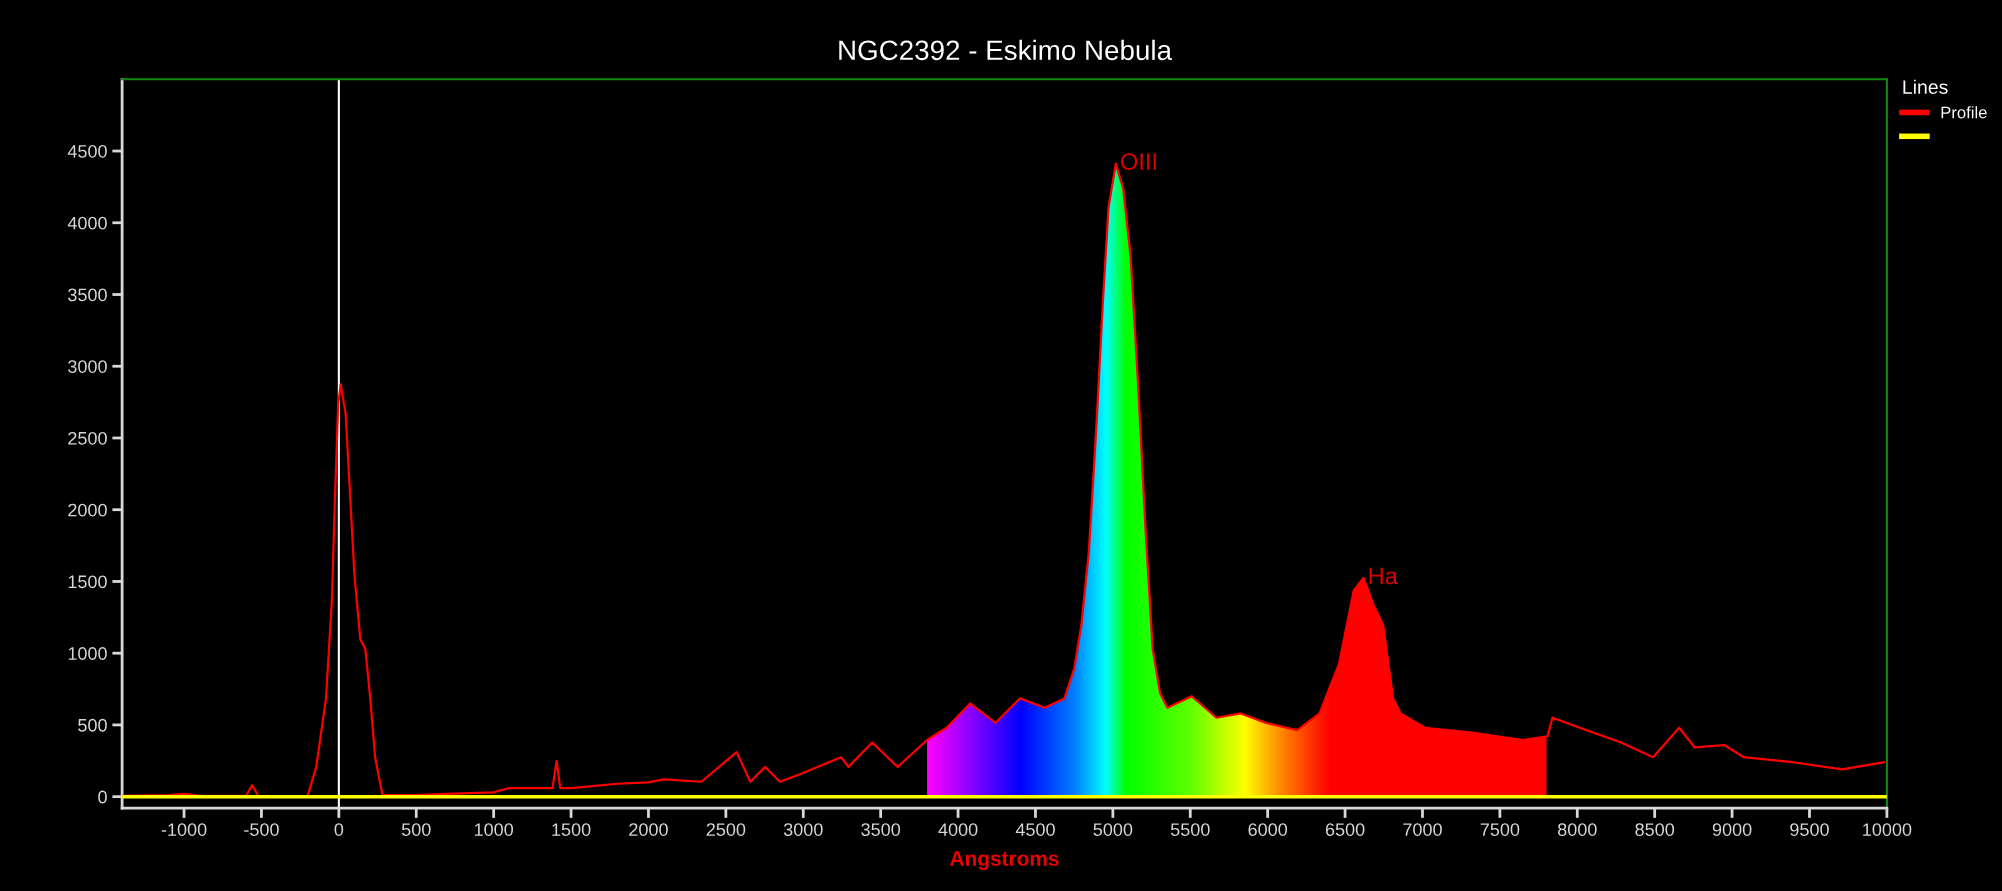  What do you see at coordinates (92, 725) in the screenshot?
I see `y-tick-label: 500` at bounding box center [92, 725].